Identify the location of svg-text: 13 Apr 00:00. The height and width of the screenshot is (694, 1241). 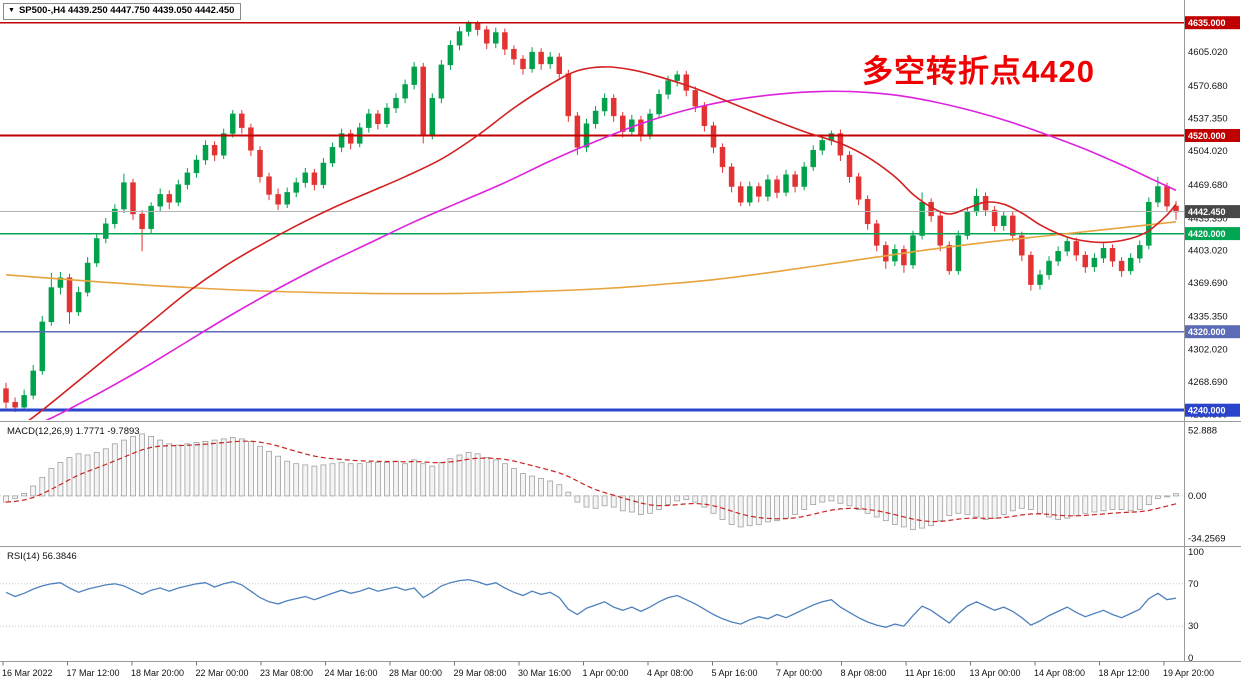
(995, 673).